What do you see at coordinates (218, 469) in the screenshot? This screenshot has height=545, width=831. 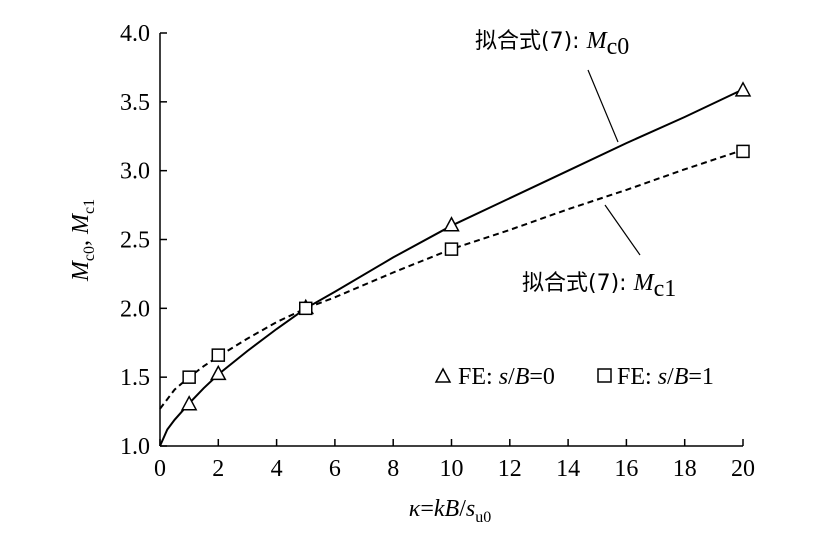 I see `x-tick-label: 2` at bounding box center [218, 469].